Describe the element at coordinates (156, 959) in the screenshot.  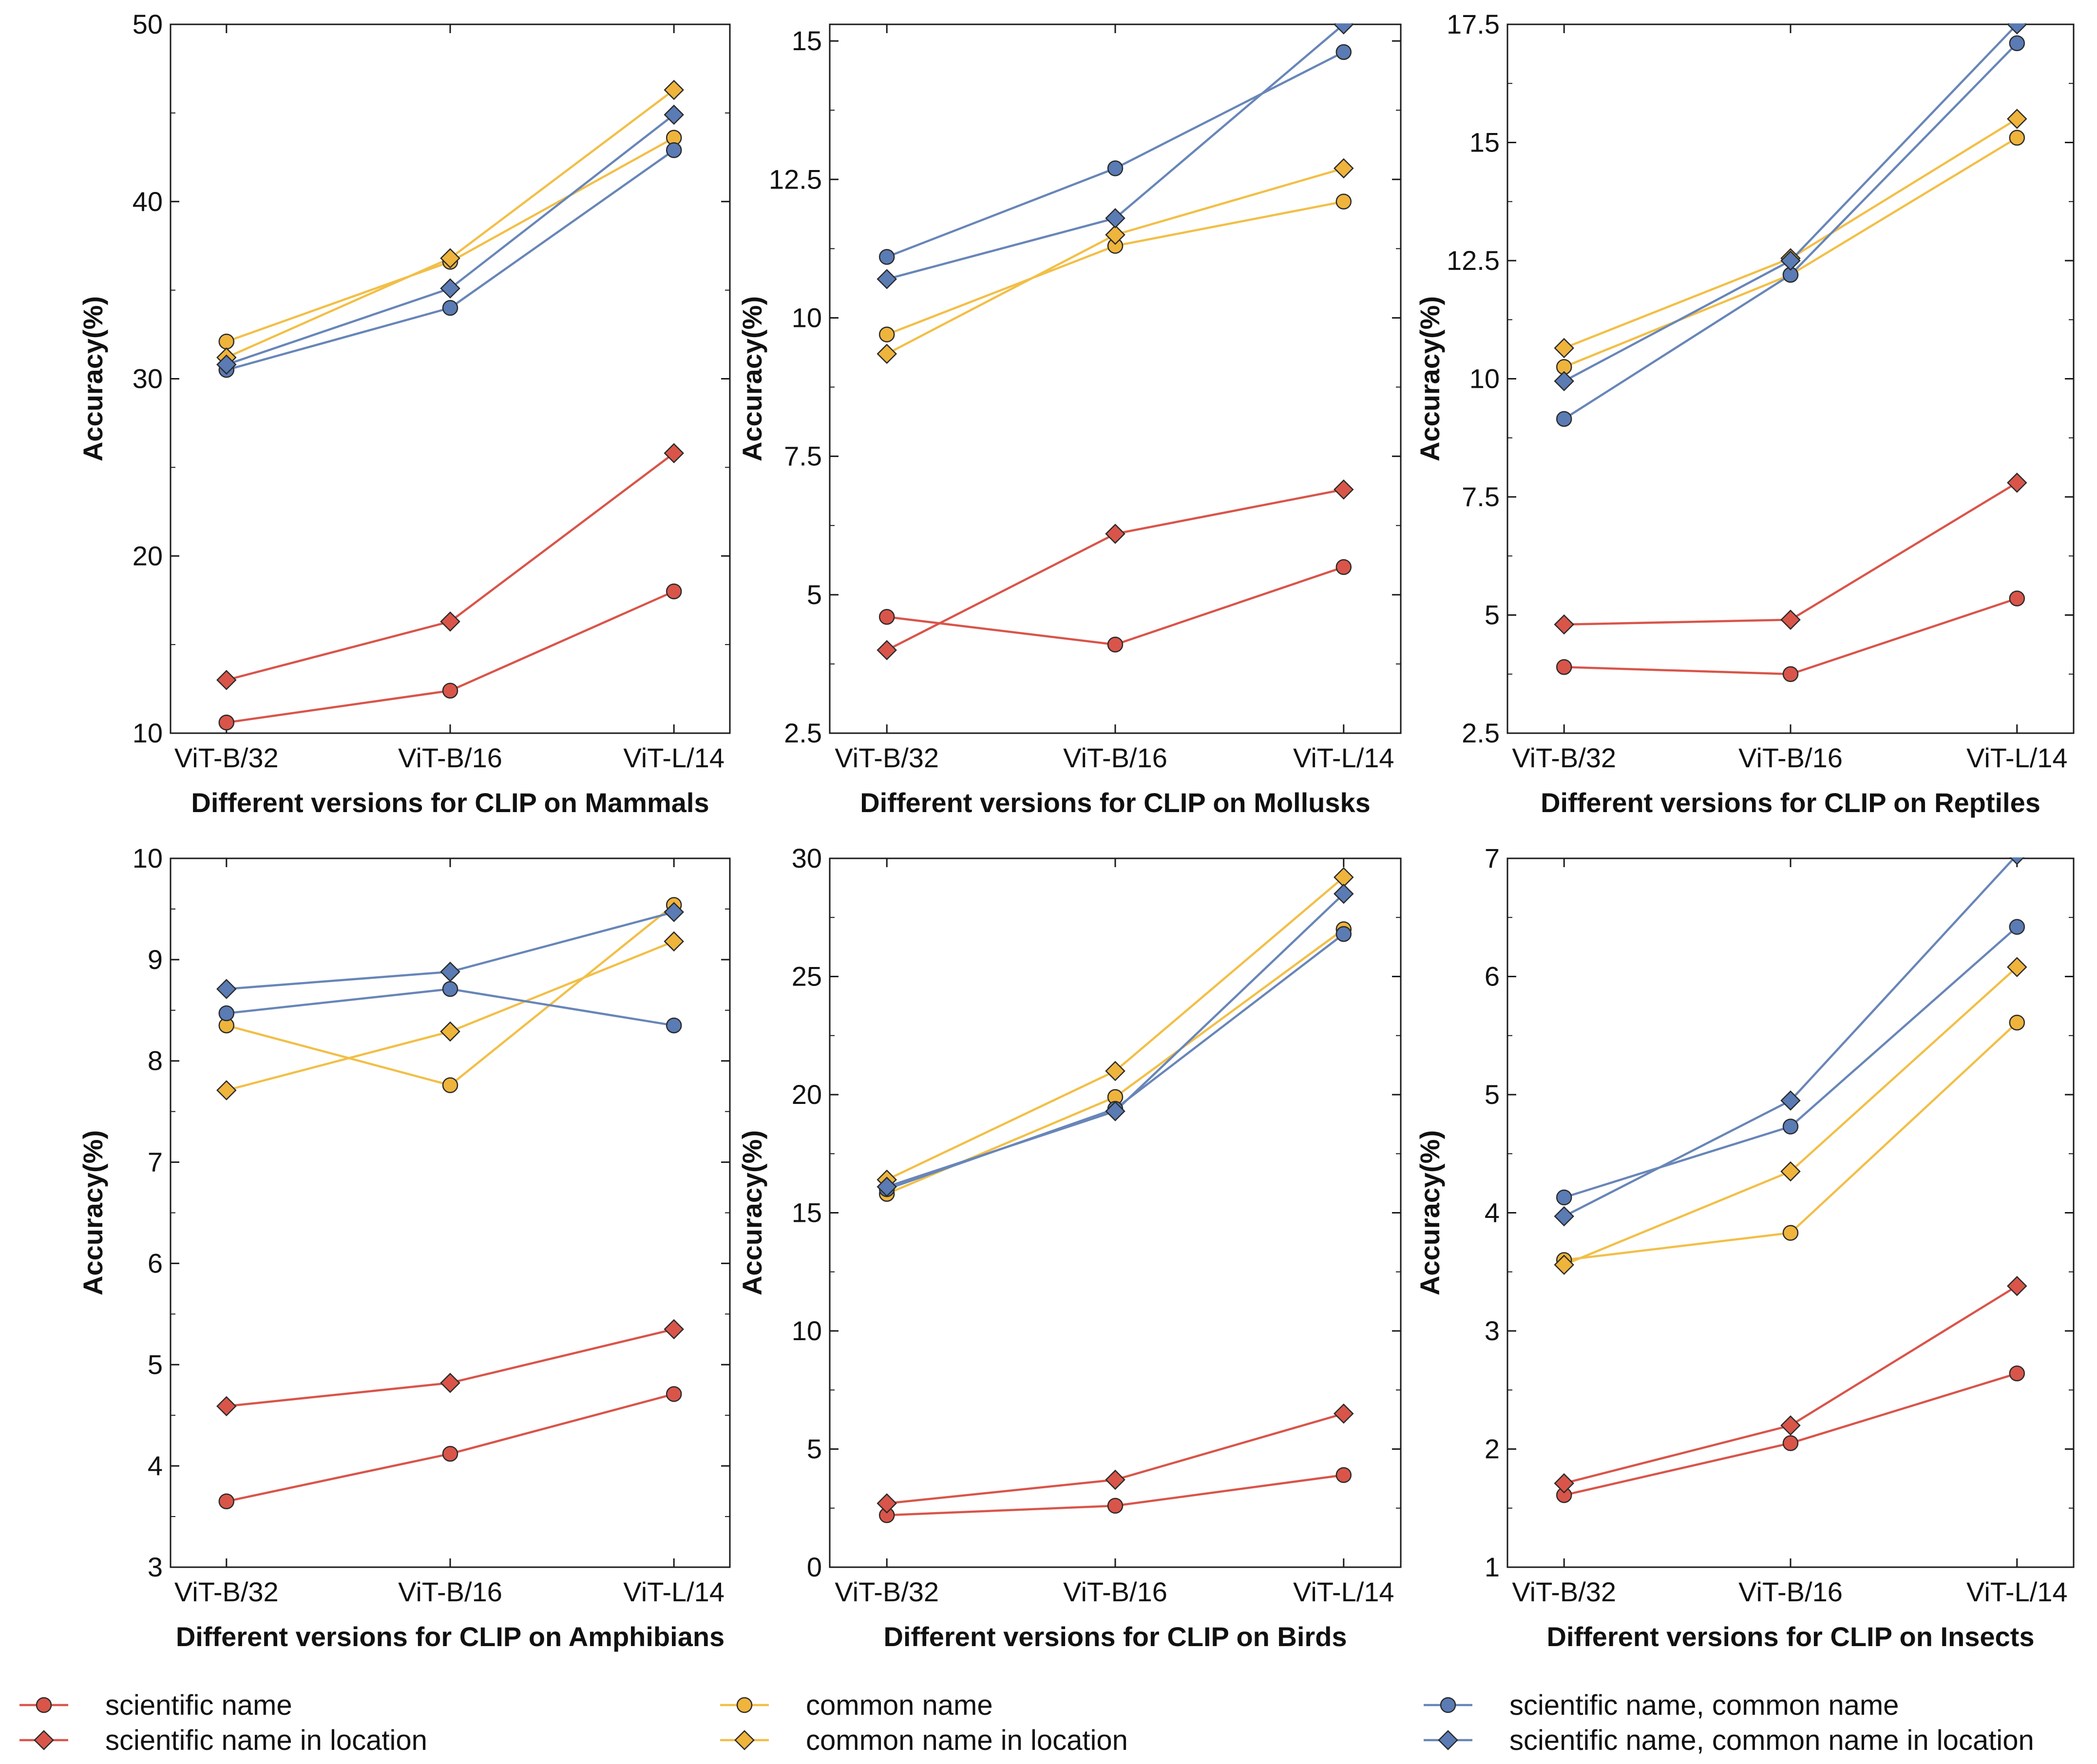
I see `y-tick-label: 9` at that location.